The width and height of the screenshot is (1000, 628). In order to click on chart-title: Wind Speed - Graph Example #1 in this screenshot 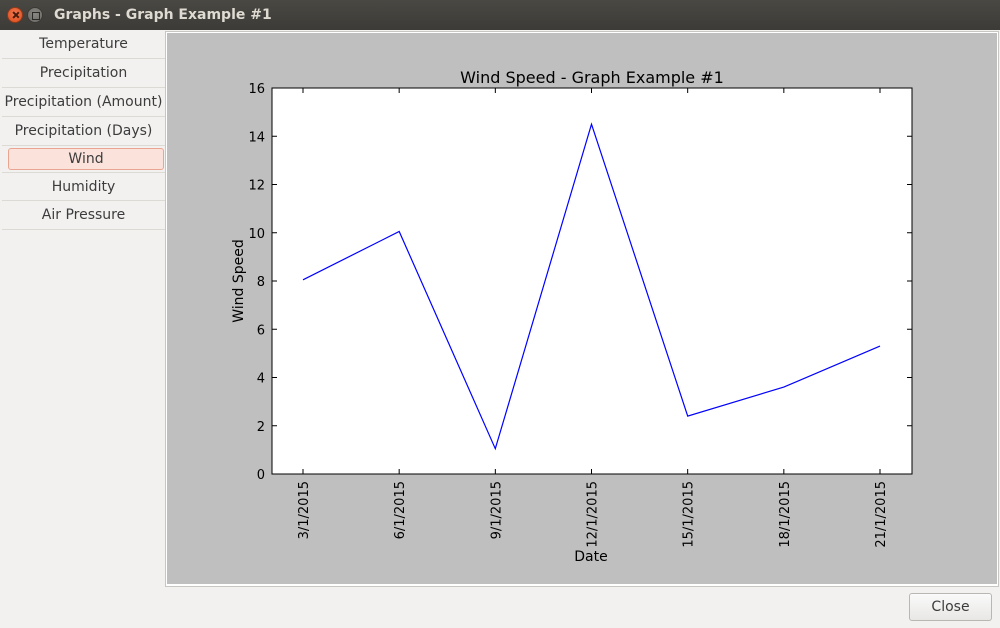, I will do `click(592, 77)`.